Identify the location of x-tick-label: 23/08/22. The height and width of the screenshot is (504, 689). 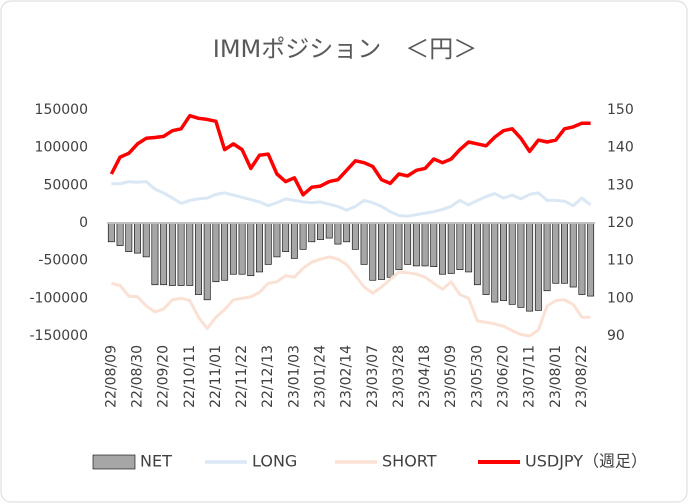
(582, 376).